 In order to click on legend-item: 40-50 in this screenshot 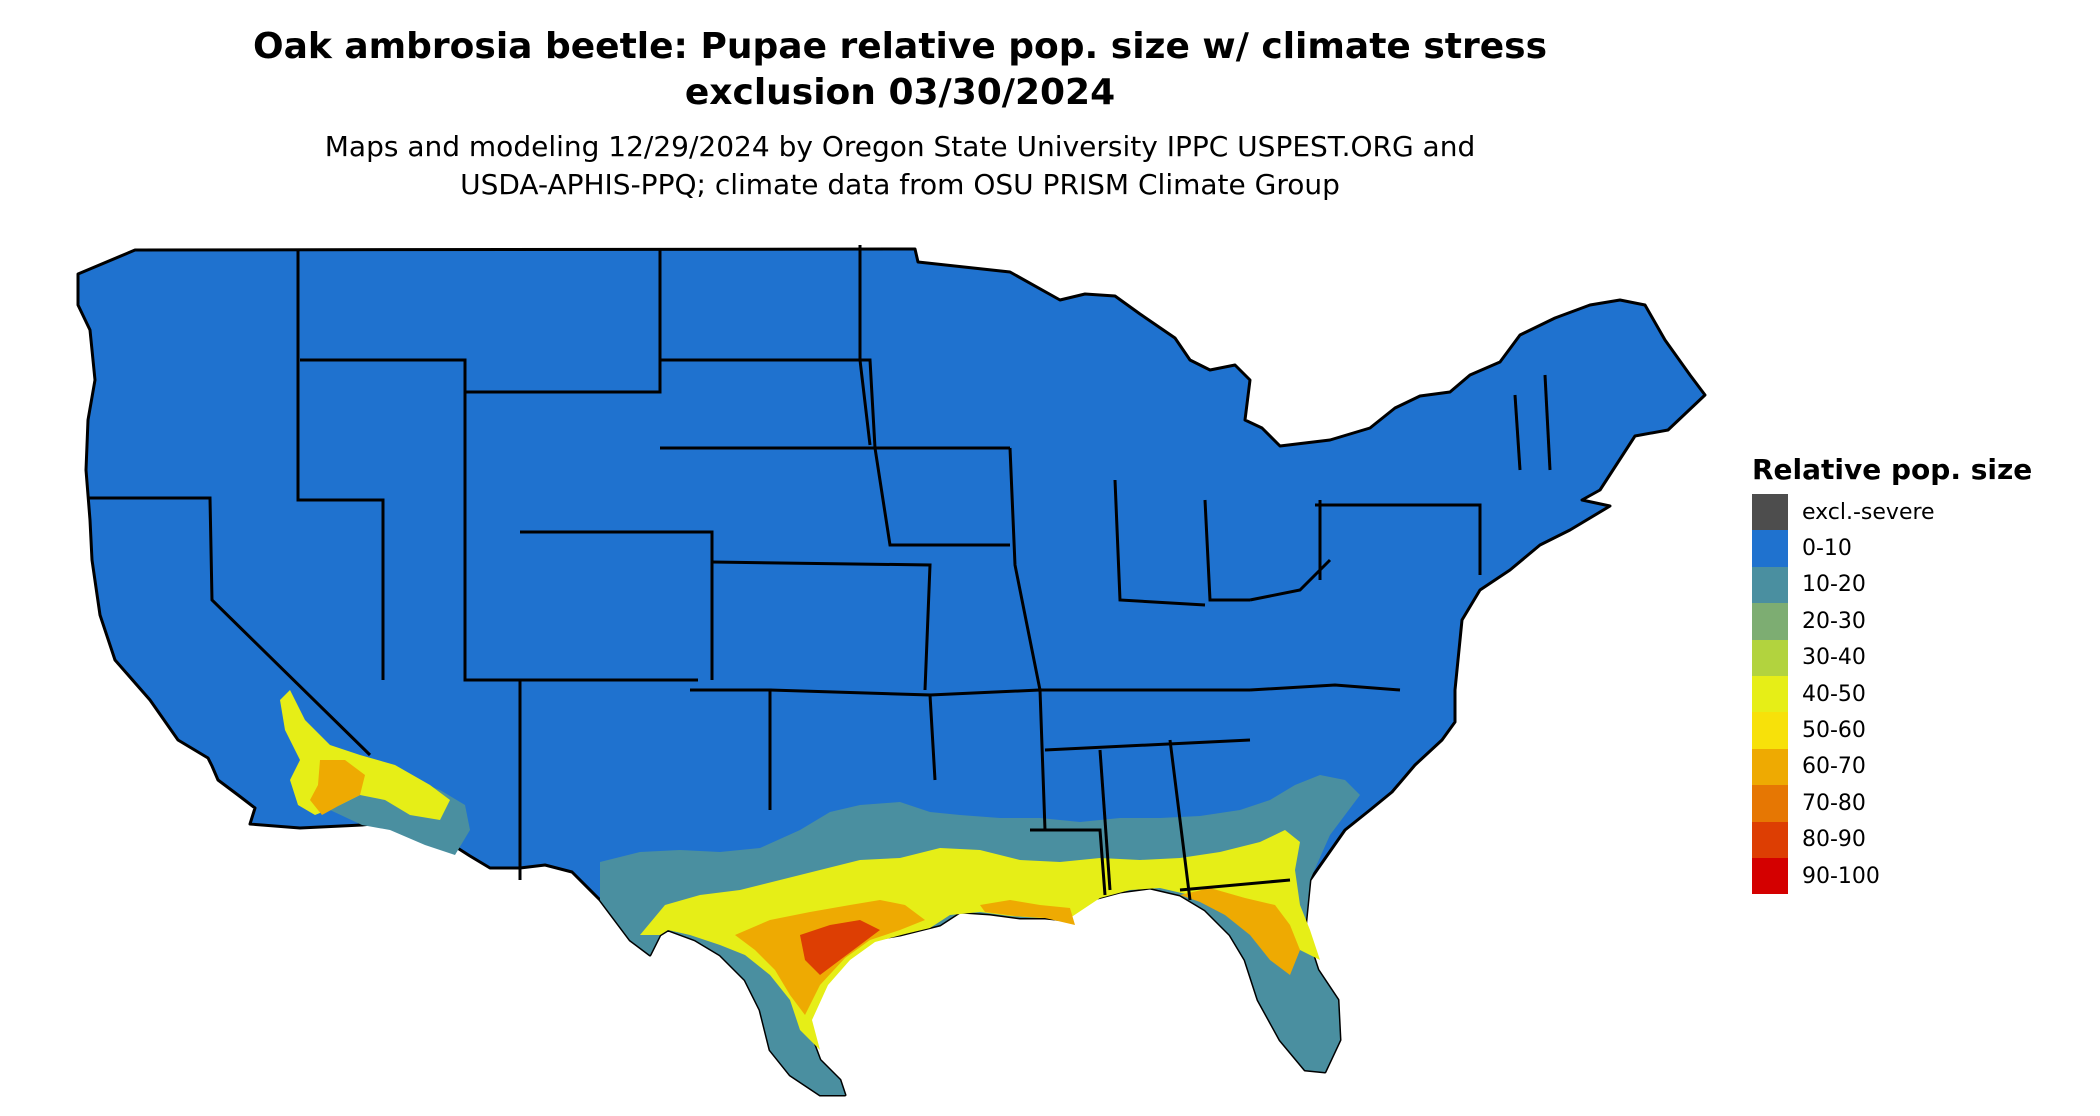, I will do `click(1892, 694)`.